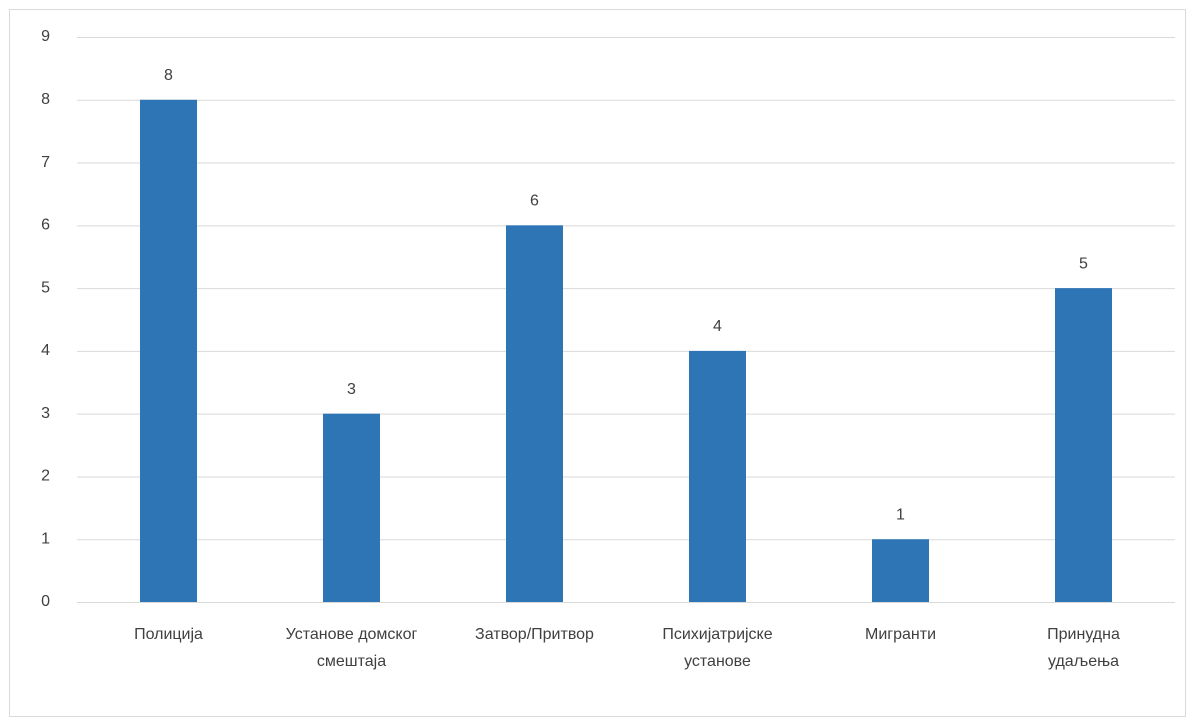 Image resolution: width=1195 pixels, height=727 pixels. I want to click on y-tick-label: 7, so click(45, 162).